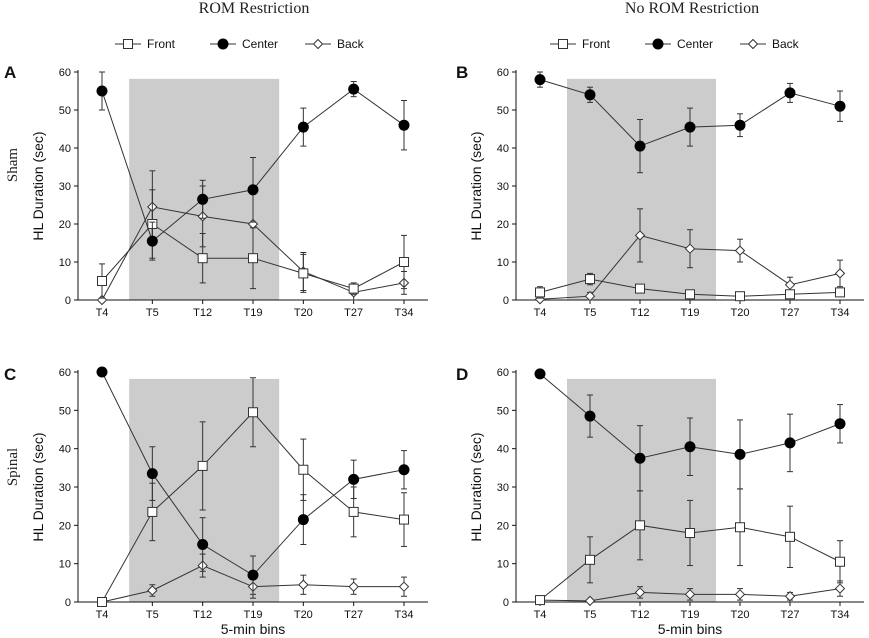 The image size is (869, 638). Describe the element at coordinates (240, 44) in the screenshot. I see `legend-left: Front Center Back` at that location.